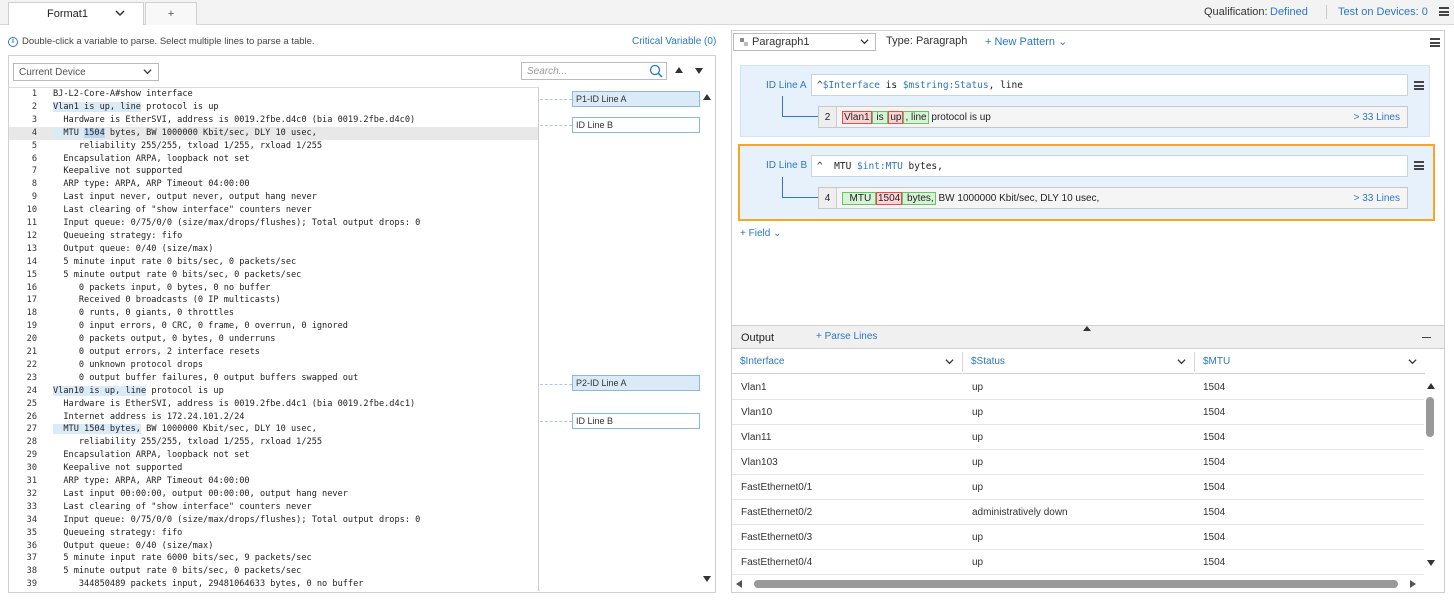 The width and height of the screenshot is (1454, 606). Describe the element at coordinates (273, 468) in the screenshot. I see `source-line: 30 Keepalive not supported` at that location.